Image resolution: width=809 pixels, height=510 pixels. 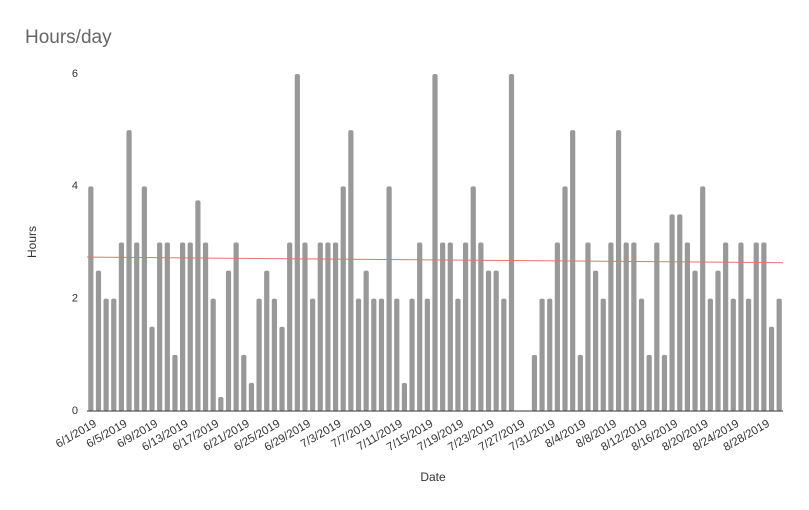 What do you see at coordinates (75, 74) in the screenshot?
I see `y-tick-label: 6` at bounding box center [75, 74].